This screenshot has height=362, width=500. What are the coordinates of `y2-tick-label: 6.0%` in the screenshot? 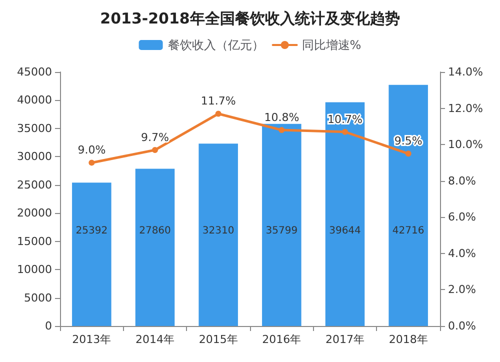 It's located at (462, 217).